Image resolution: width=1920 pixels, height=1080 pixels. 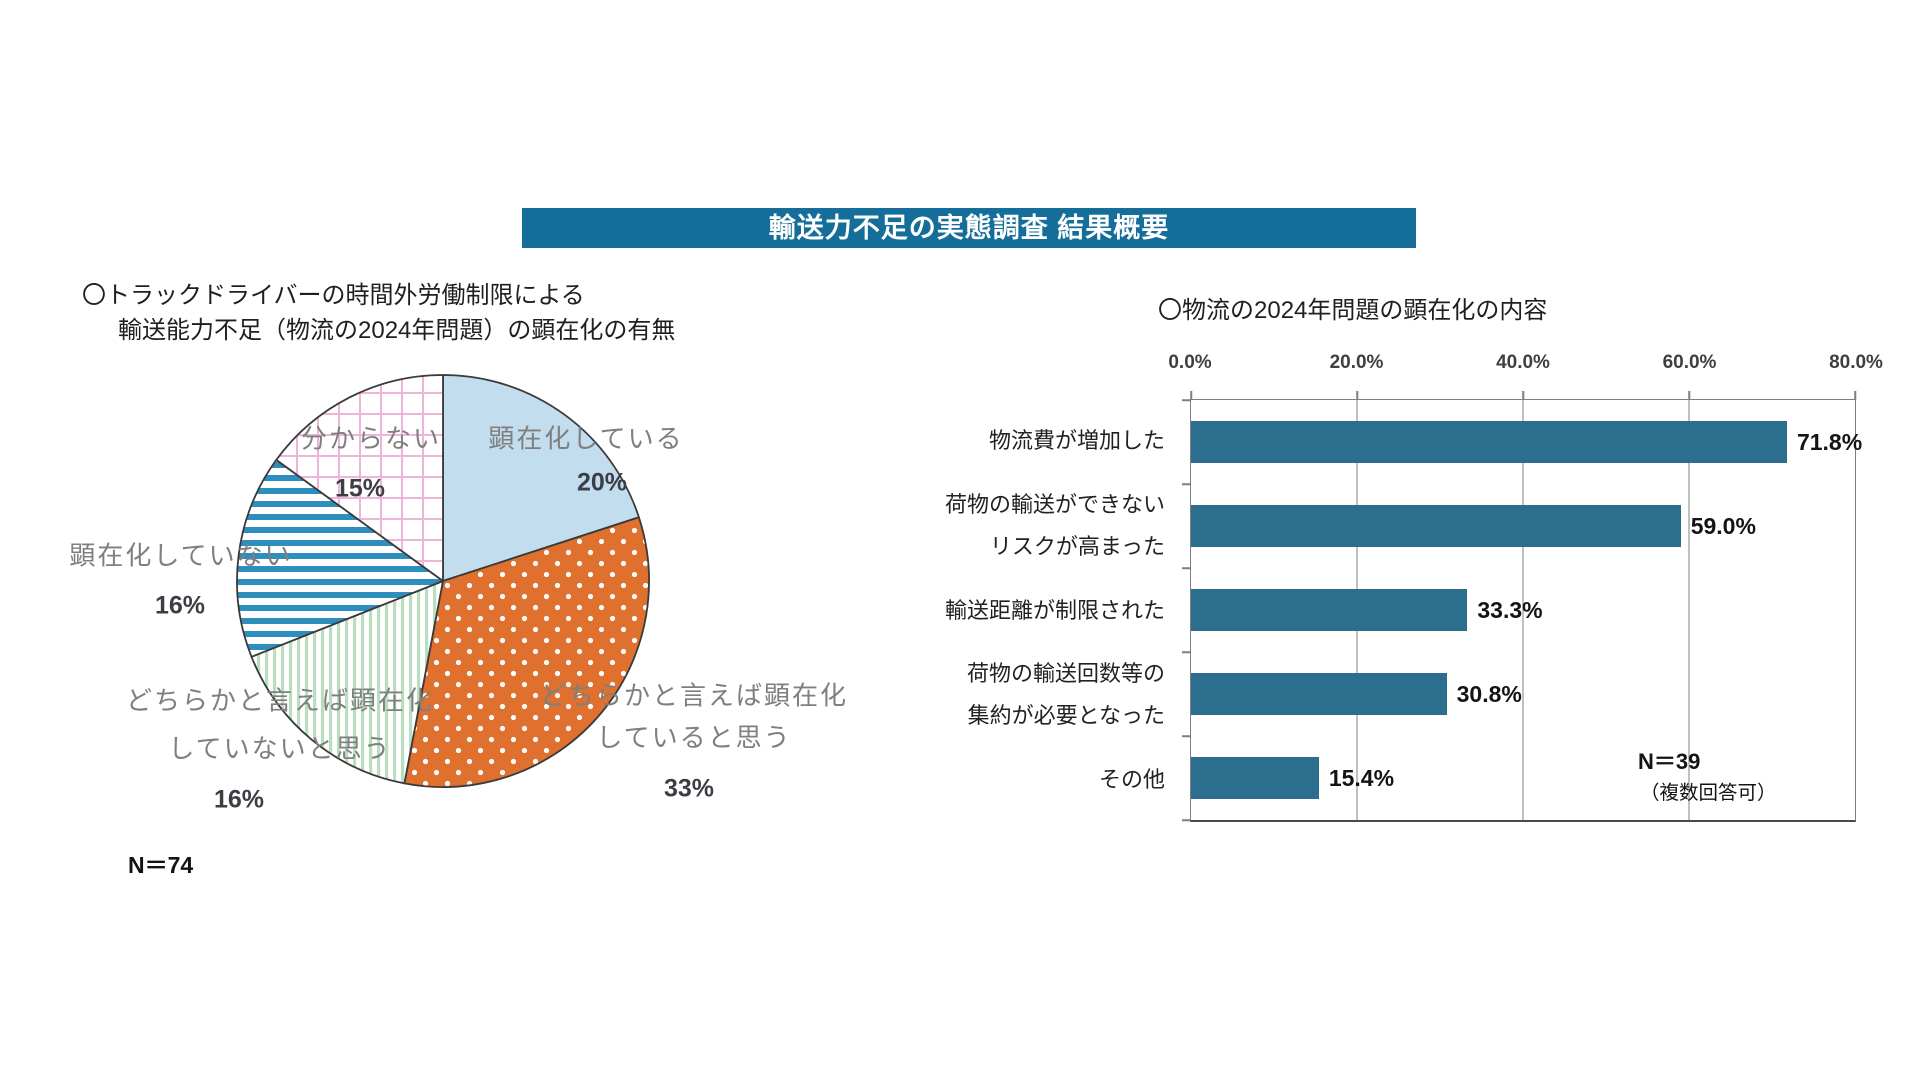 I want to click on bar-row: 15.4%, so click(x=1523, y=778).